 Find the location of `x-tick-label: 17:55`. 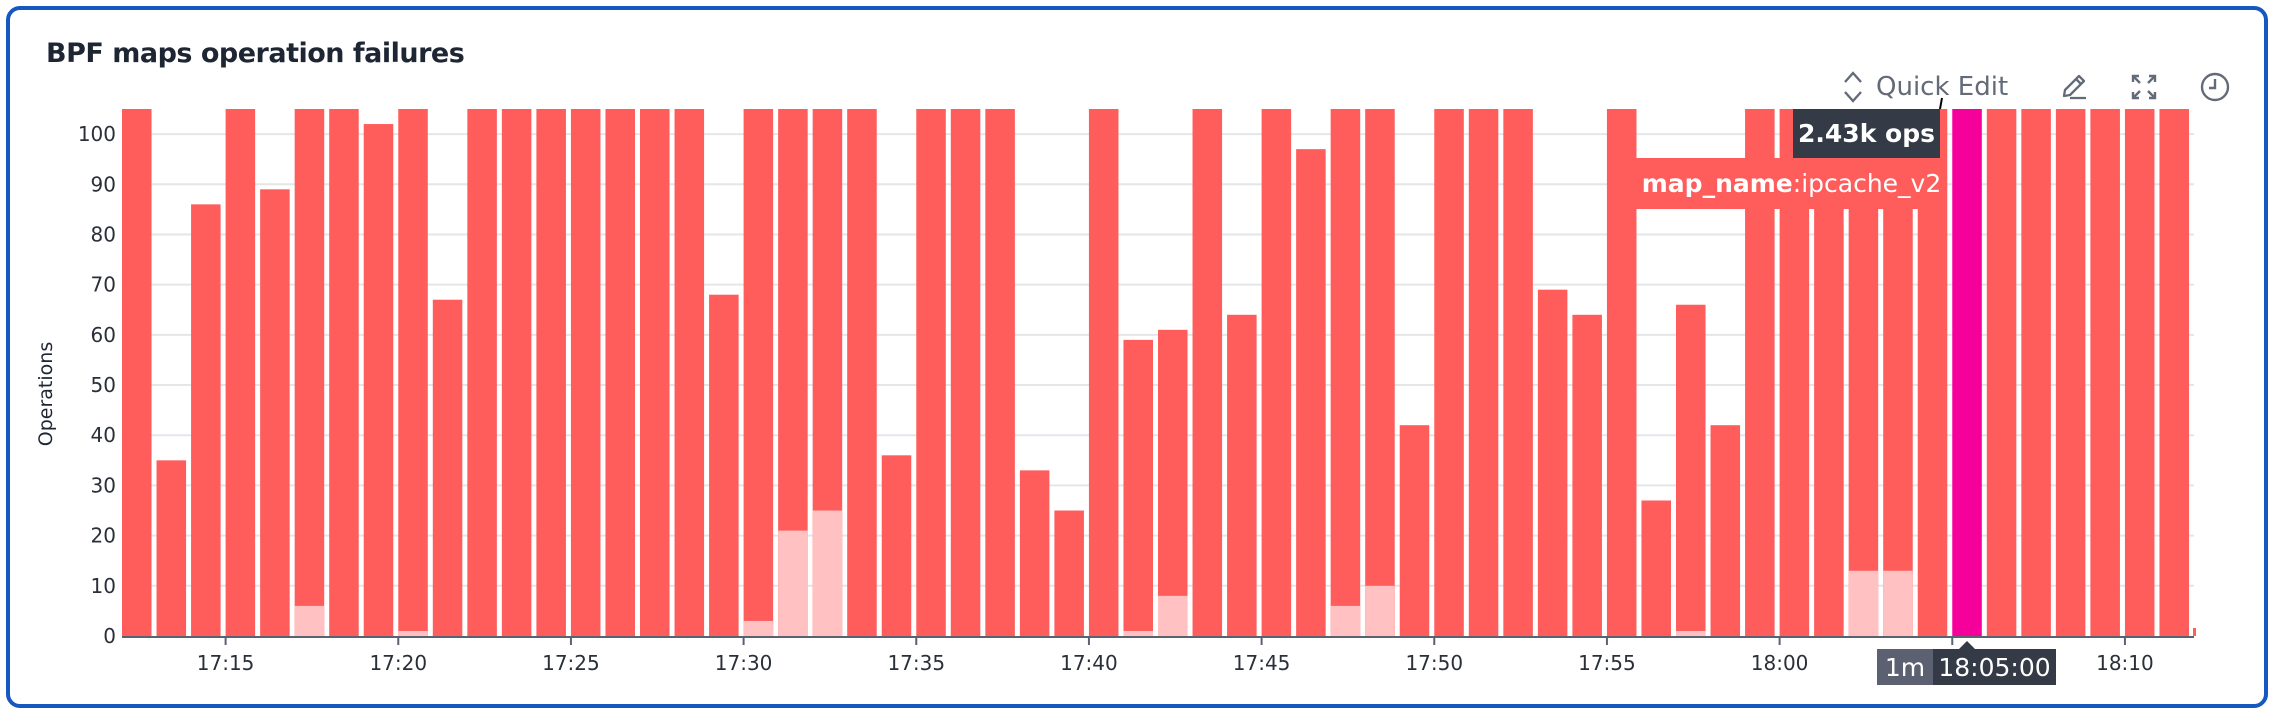

x-tick-label: 17:55 is located at coordinates (1607, 663).